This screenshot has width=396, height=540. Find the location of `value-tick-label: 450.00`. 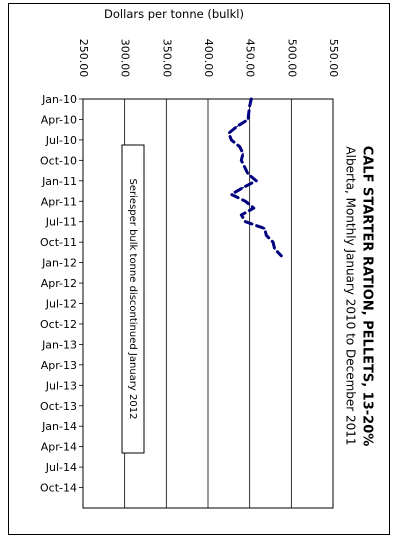

value-tick-label: 450.00 is located at coordinates (250, 58).